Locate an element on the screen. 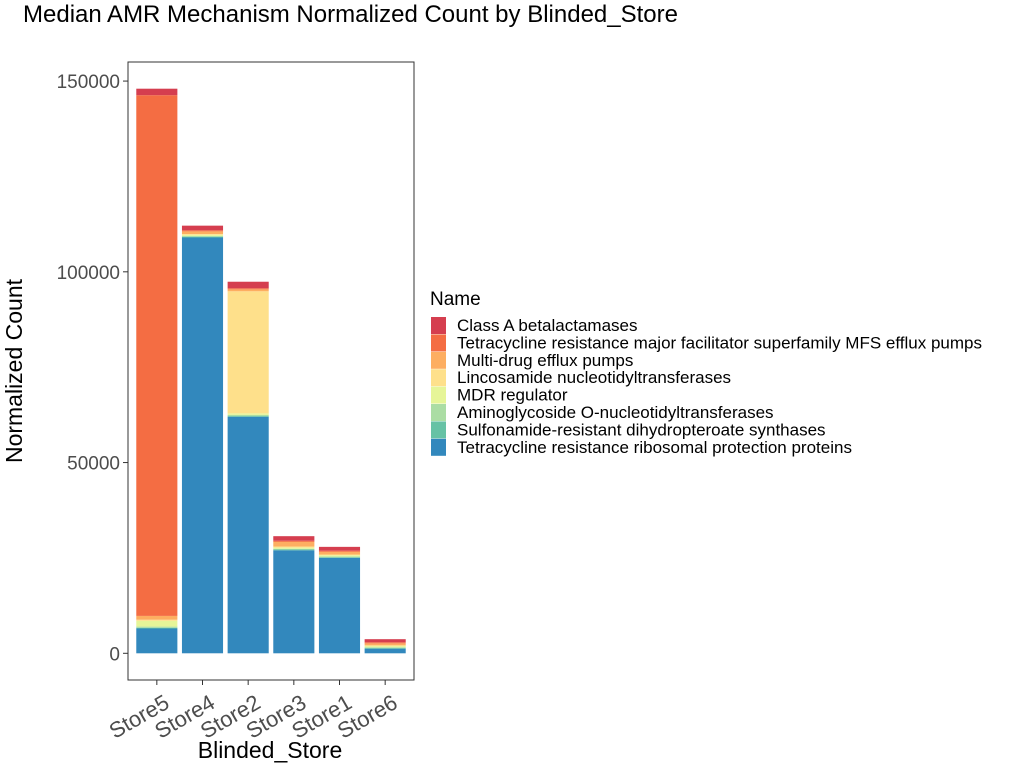  legend-label: Multi-drug efflux pumps is located at coordinates (545, 360).